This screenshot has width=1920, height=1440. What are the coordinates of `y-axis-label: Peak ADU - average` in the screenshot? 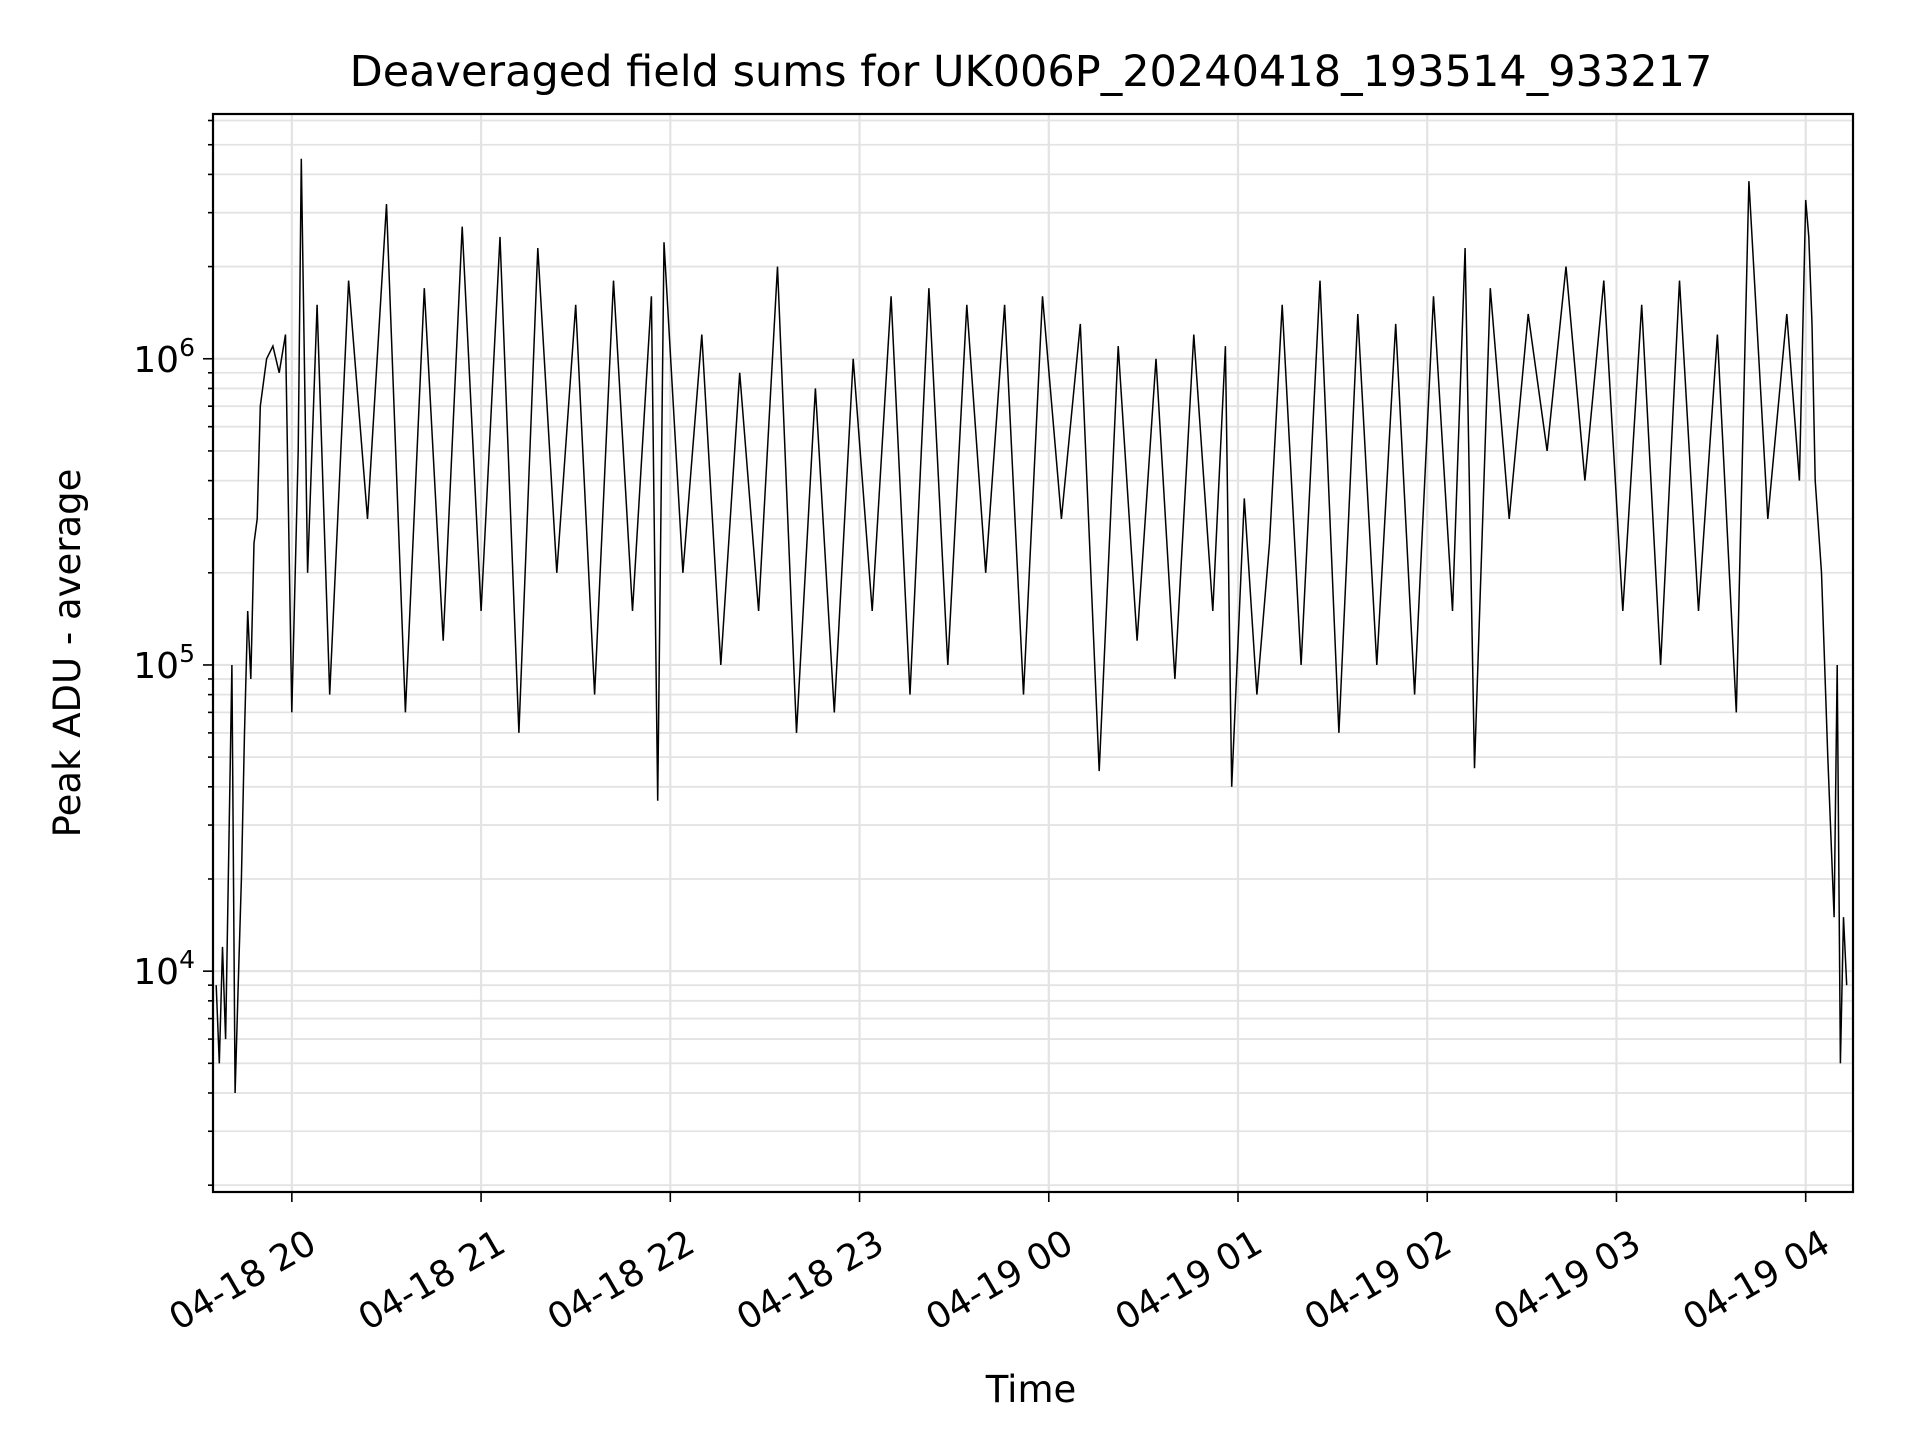 It's located at (67, 653).